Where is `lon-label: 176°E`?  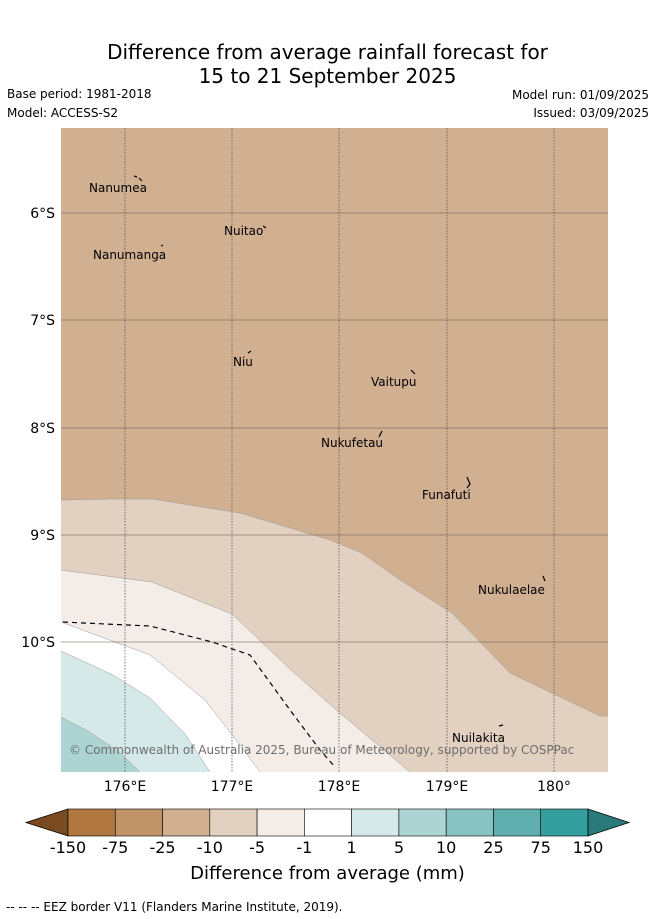
lon-label: 176°E is located at coordinates (125, 787).